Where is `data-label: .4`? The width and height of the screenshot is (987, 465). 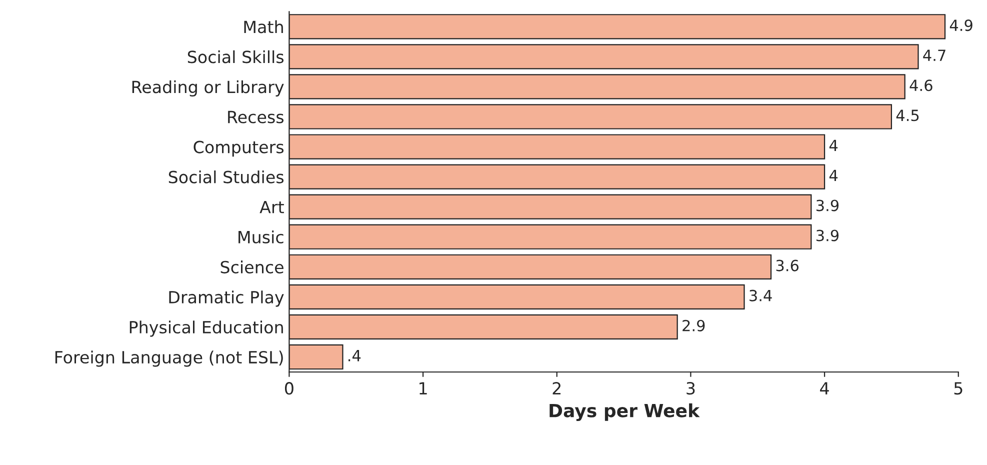 data-label: .4 is located at coordinates (354, 356).